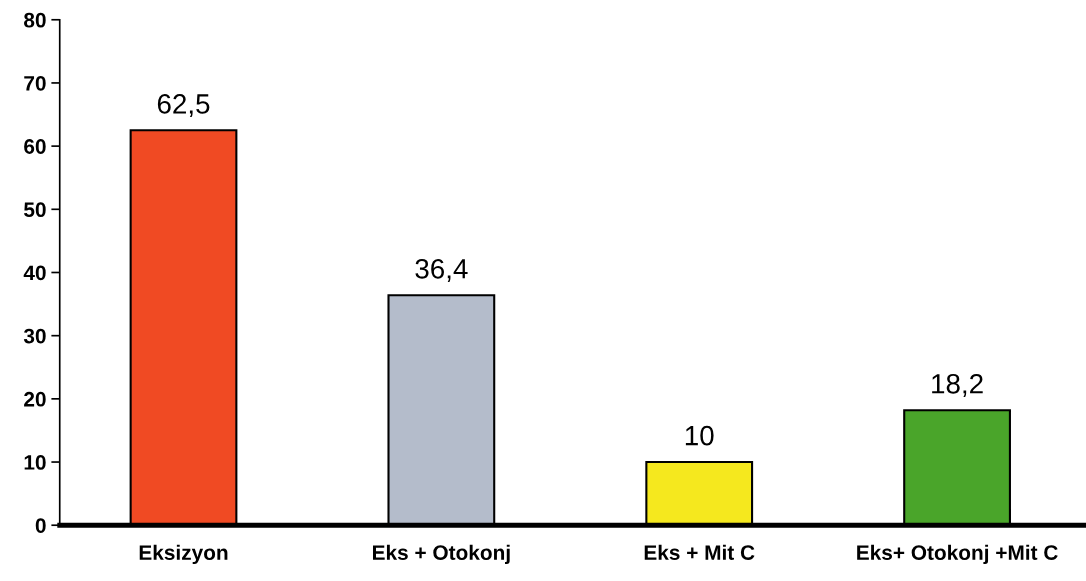 This screenshot has width=1086, height=581. Describe the element at coordinates (441, 270) in the screenshot. I see `data-label: 36,4` at that location.